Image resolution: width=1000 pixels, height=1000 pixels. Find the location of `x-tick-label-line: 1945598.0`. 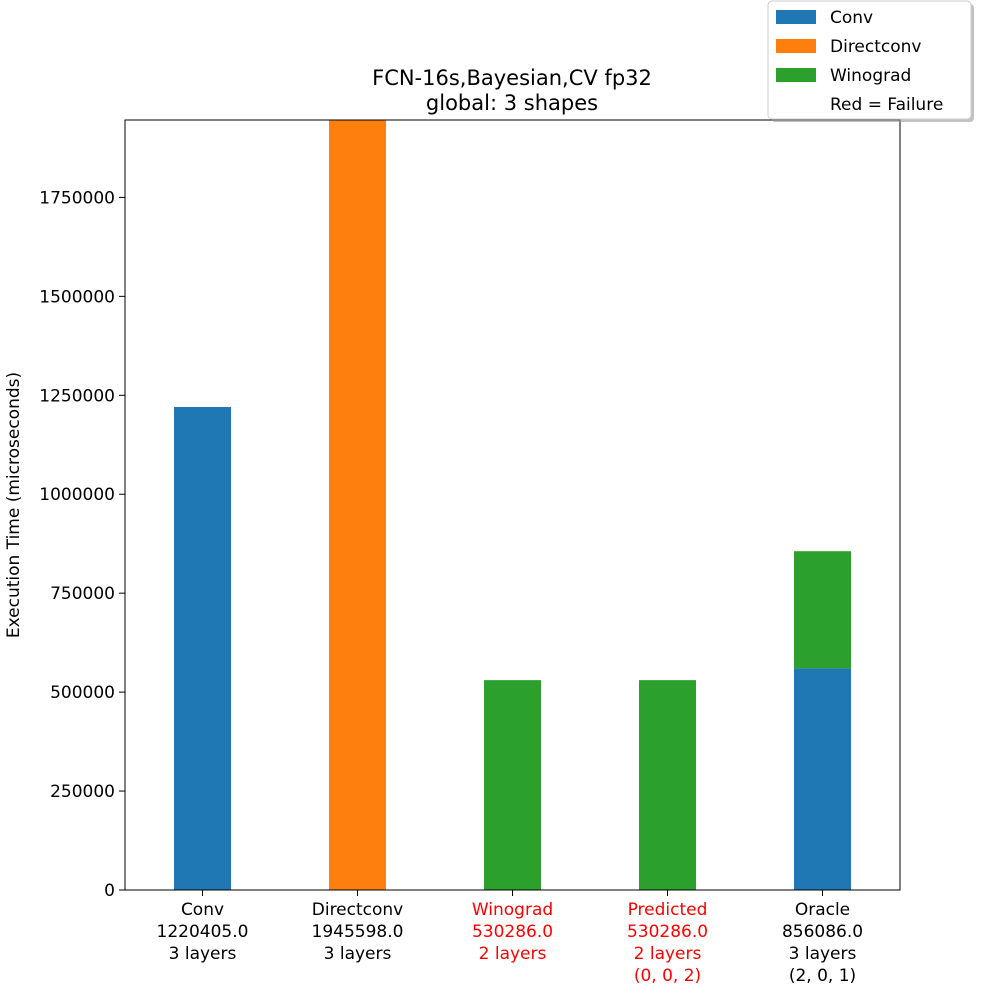

x-tick-label-line: 1945598.0 is located at coordinates (358, 932).